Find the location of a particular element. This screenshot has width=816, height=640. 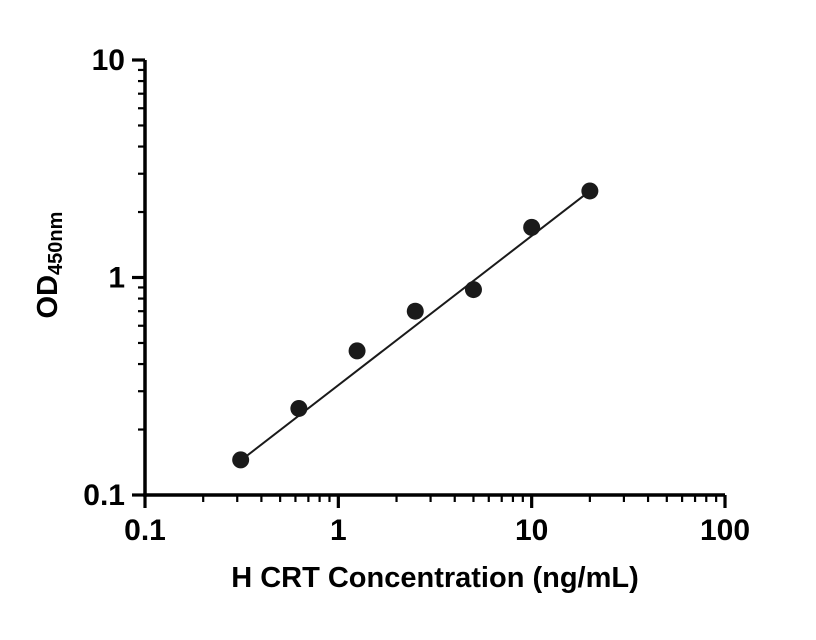

y-tick-label: 1 is located at coordinates (116, 278).